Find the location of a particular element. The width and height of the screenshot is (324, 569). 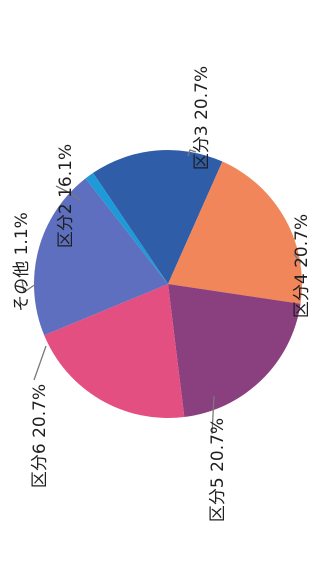

slice-label-4: 区分5 20.7% is located at coordinates (218, 470).